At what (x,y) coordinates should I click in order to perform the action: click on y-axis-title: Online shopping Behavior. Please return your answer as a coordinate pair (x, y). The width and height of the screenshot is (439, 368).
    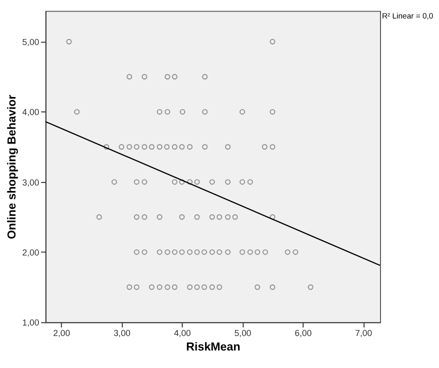
    Looking at the image, I should click on (11, 167).